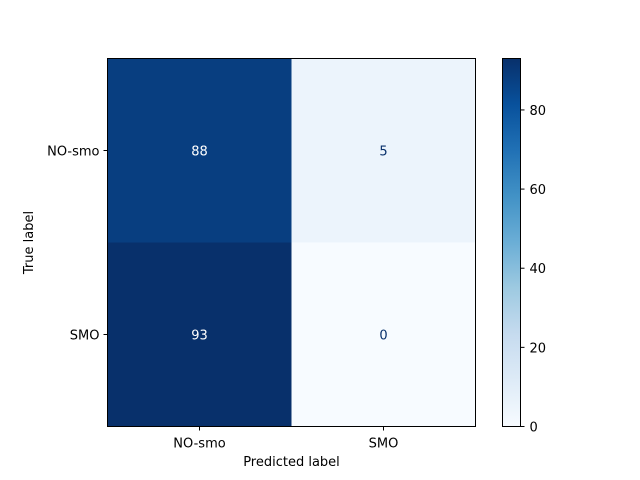  Describe the element at coordinates (77, 244) in the screenshot. I see `y-axis-ticks: NO-smo SMO` at that location.